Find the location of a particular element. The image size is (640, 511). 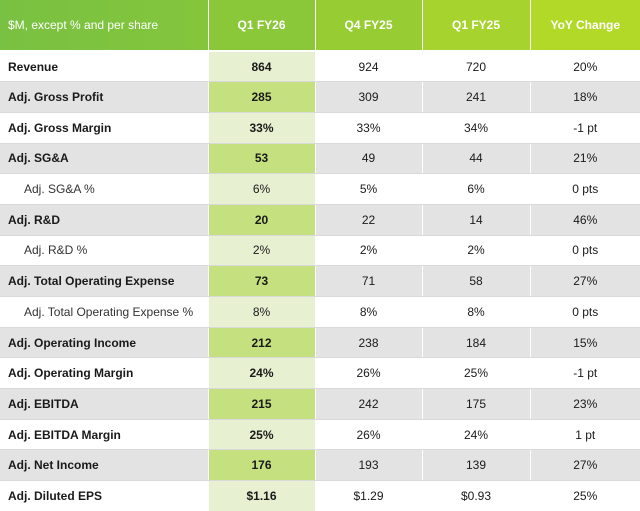

cell-q1-fy25: 25% is located at coordinates (476, 373).